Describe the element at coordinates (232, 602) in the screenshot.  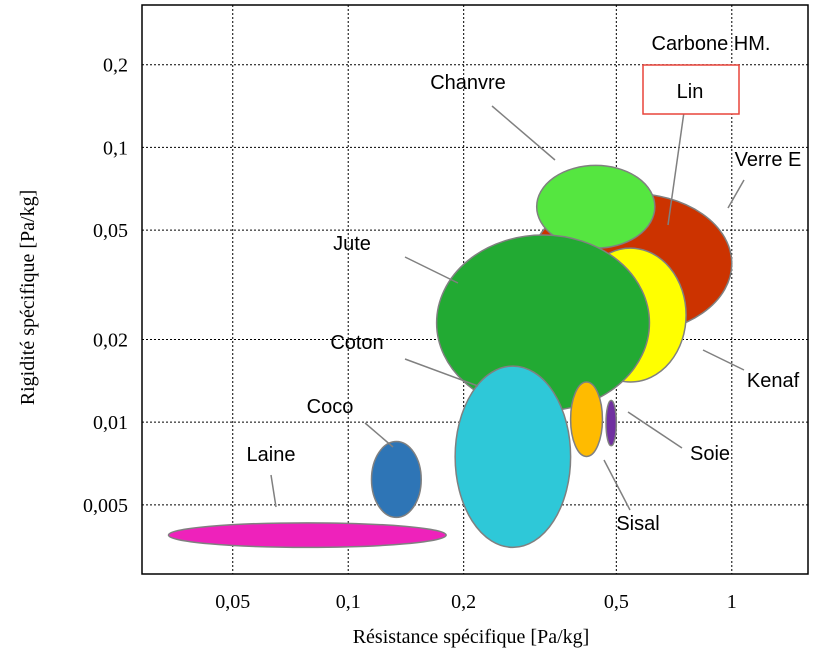
I see `x-tick-label: 0,05` at that location.